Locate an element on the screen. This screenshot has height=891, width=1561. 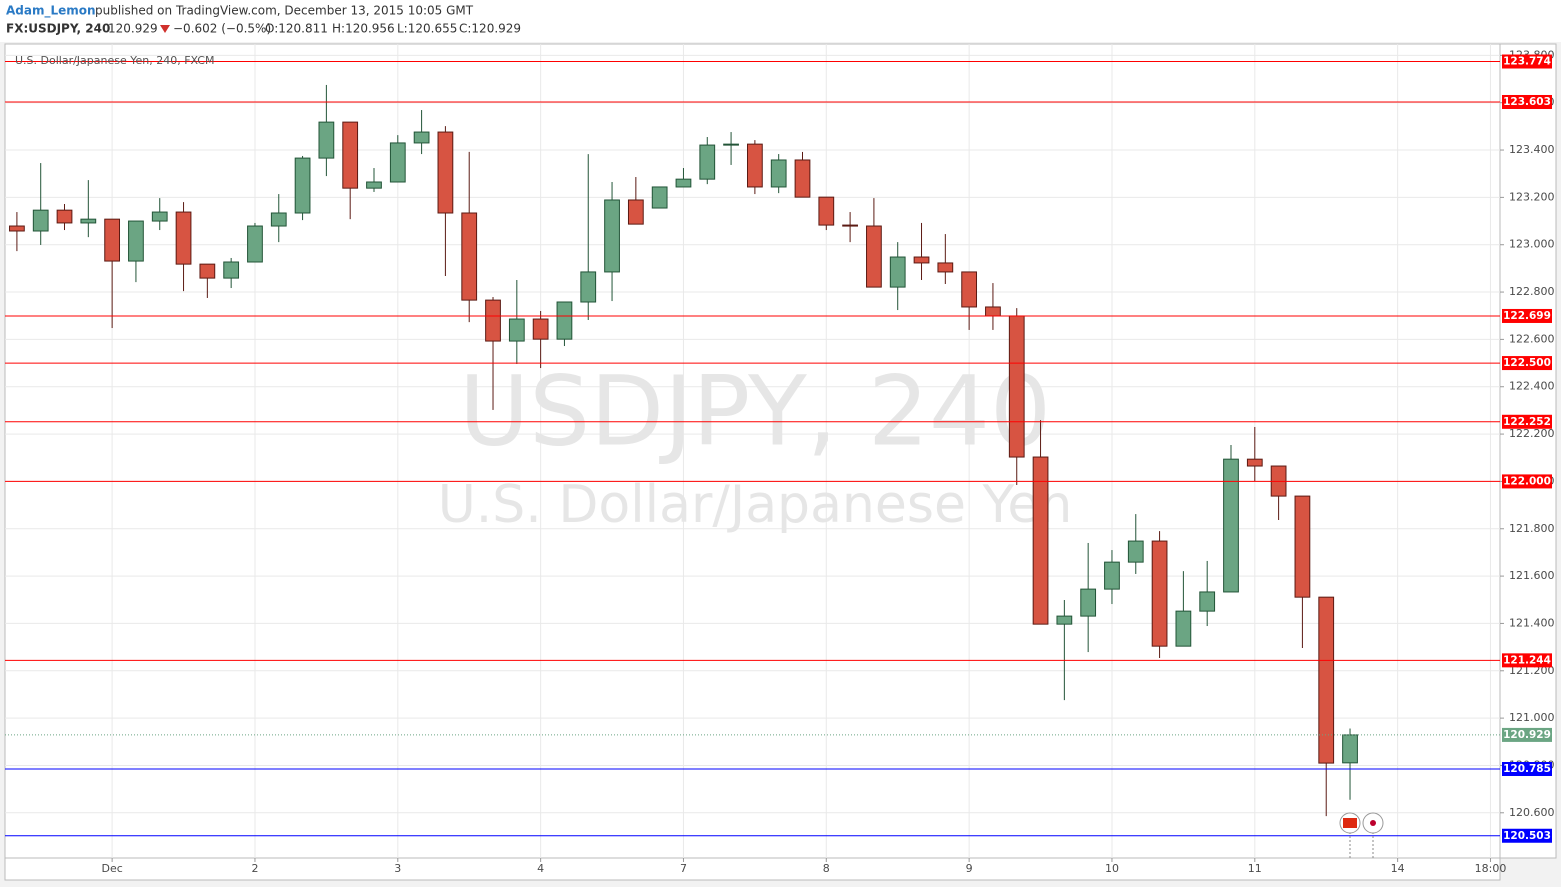
symbol: FX:USDJPY, 240 is located at coordinates (58, 29).